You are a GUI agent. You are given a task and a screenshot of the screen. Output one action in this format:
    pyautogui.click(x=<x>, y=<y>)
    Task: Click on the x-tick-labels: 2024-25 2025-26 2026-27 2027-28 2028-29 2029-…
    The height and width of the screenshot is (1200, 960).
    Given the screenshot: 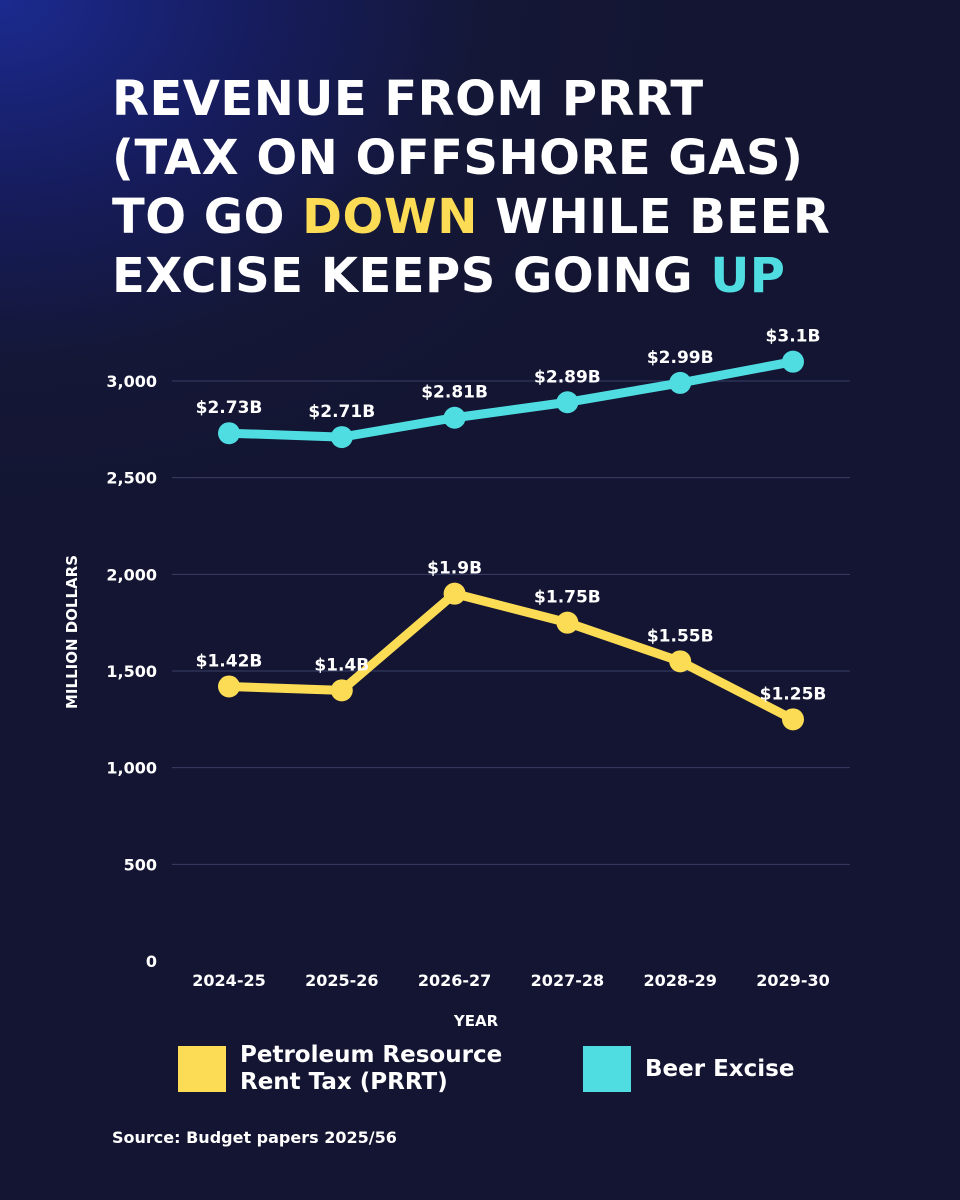 What is the action you would take?
    pyautogui.click(x=510, y=980)
    